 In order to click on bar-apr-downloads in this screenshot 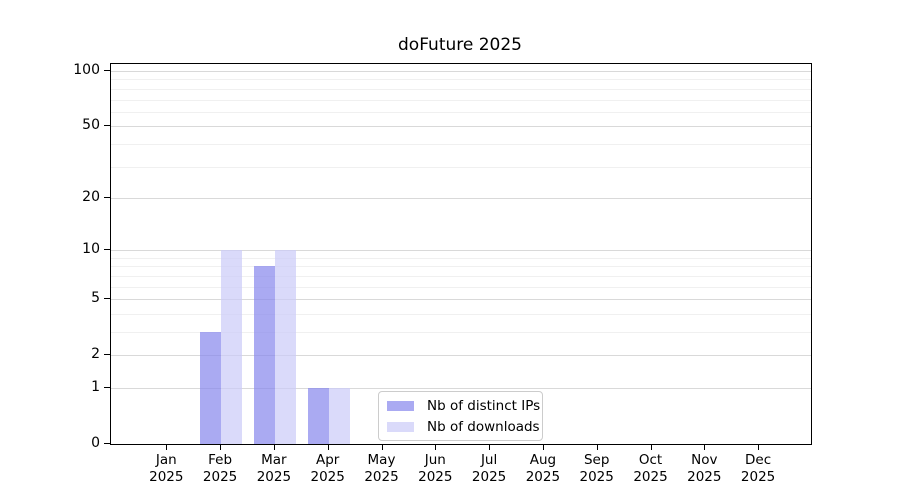, I will do `click(339, 416)`.